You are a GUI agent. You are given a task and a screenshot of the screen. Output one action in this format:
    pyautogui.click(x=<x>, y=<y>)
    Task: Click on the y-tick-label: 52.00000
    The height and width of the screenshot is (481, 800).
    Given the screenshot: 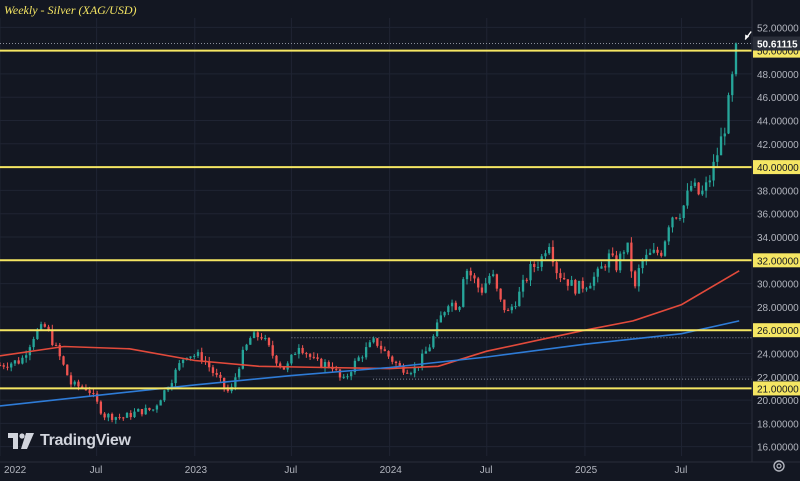 What is the action you would take?
    pyautogui.click(x=778, y=28)
    